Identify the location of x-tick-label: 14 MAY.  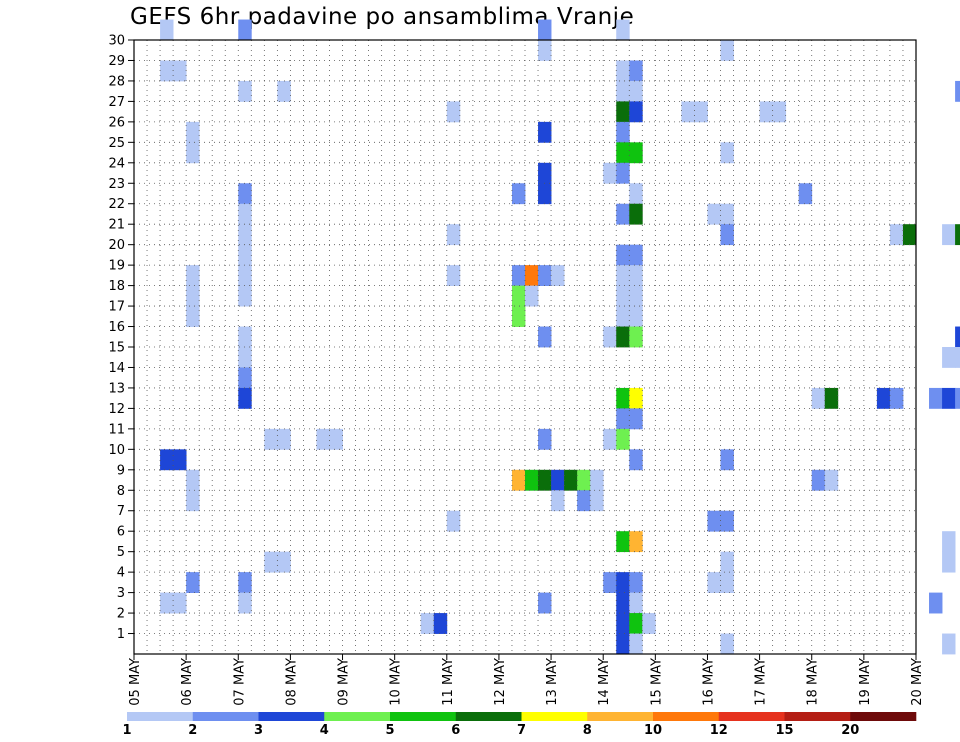
(604, 682).